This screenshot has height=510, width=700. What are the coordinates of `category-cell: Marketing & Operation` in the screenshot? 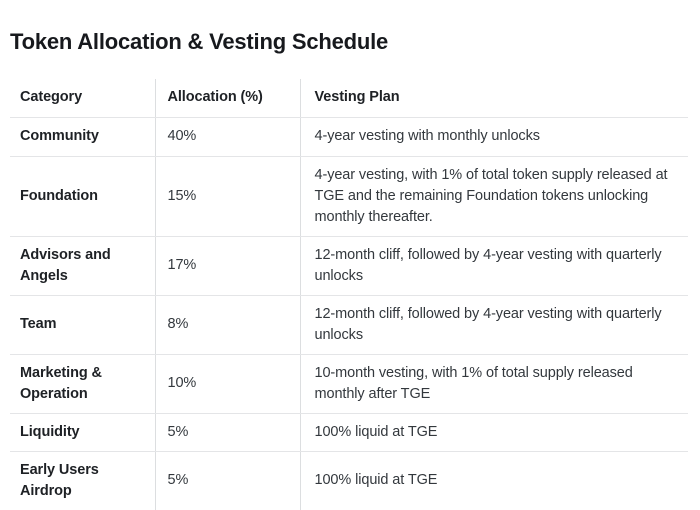 It's located at (83, 384).